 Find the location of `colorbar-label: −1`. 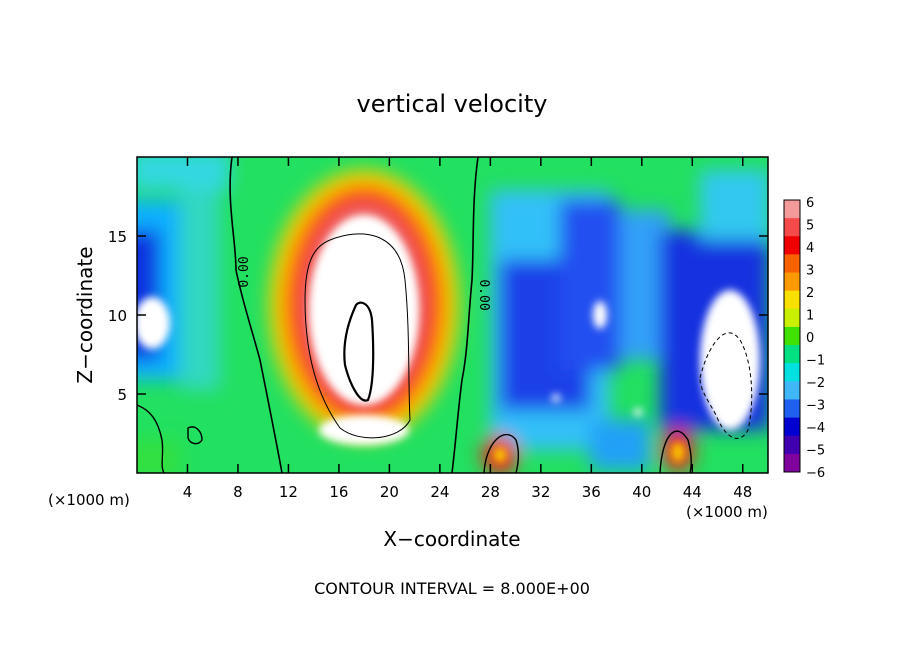

colorbar-label: −1 is located at coordinates (815, 361).